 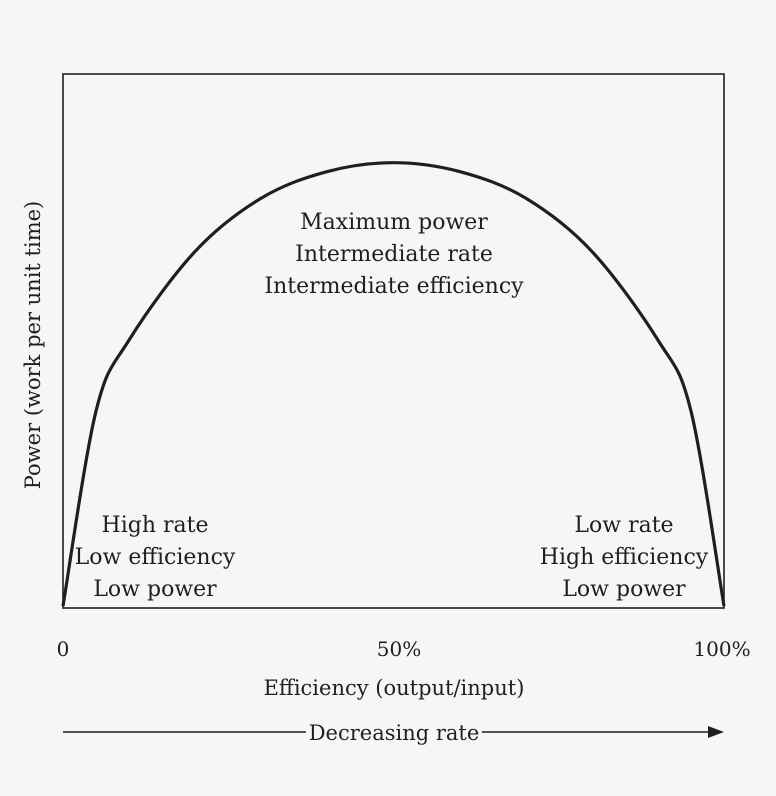 I want to click on annotation-left-line-2: Low efficiency, so click(x=155, y=557).